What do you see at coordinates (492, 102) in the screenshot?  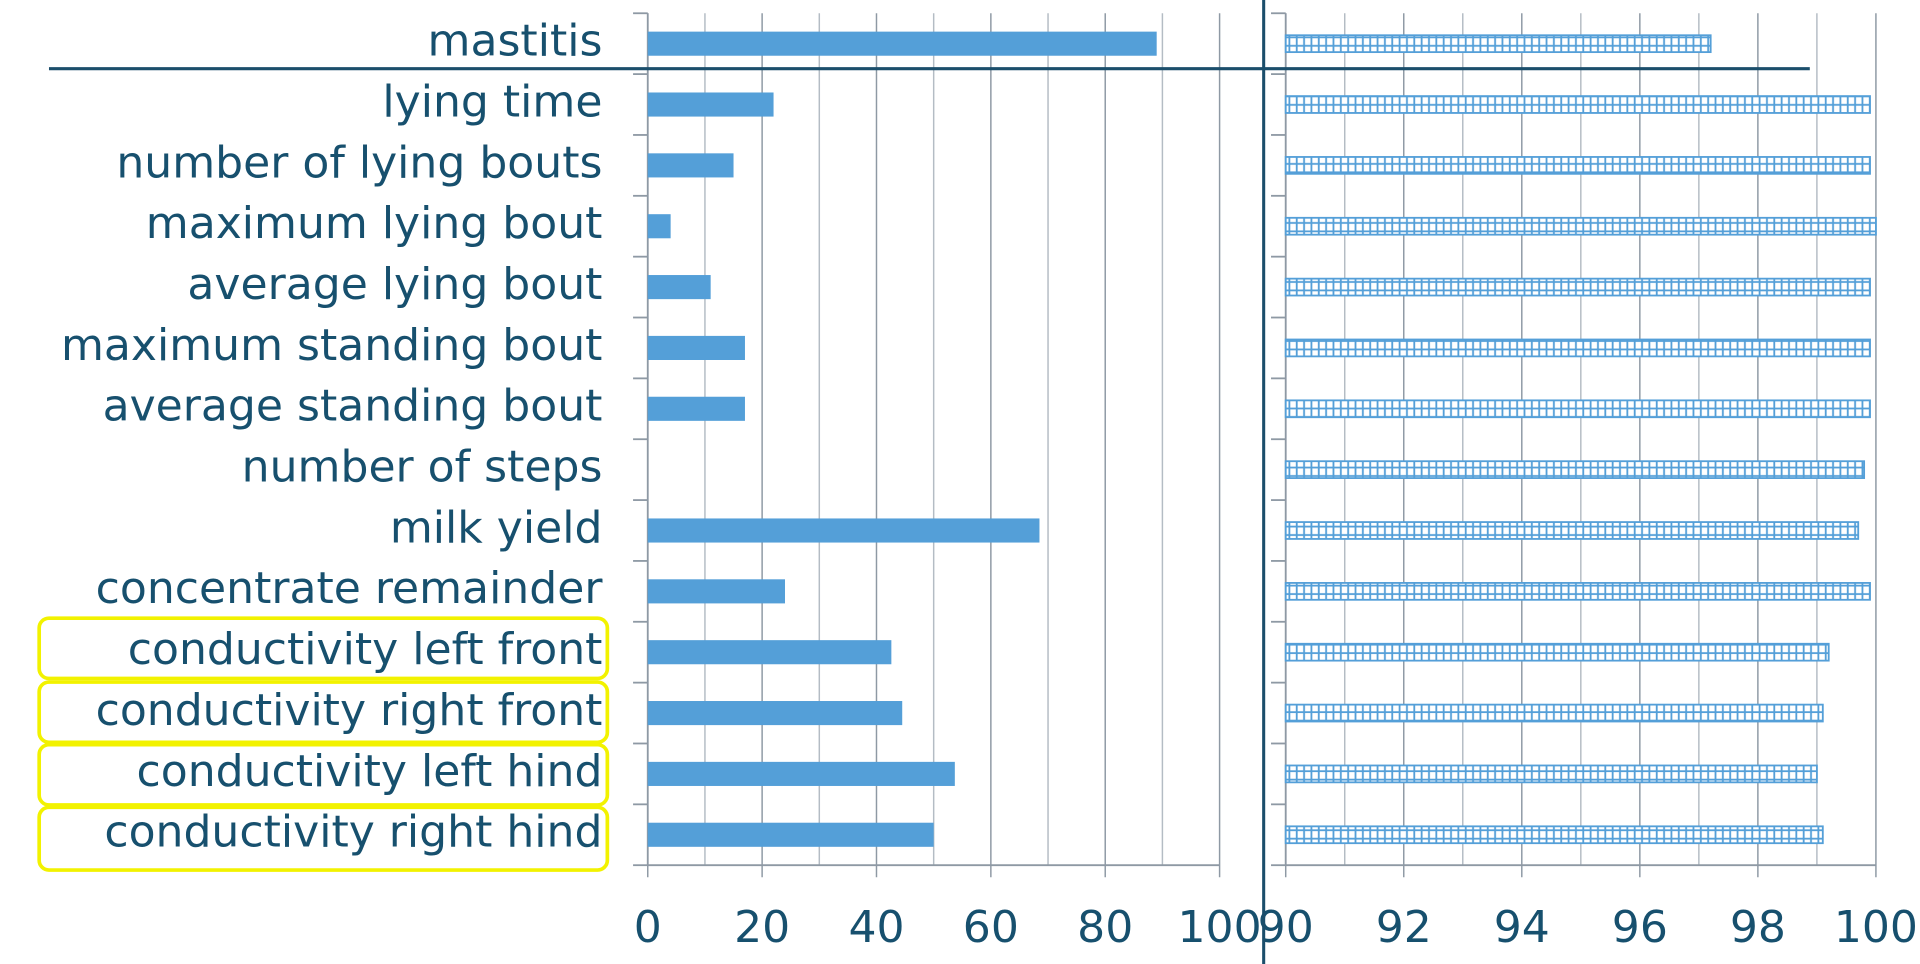 I see `y-tick-label: lying time` at bounding box center [492, 102].